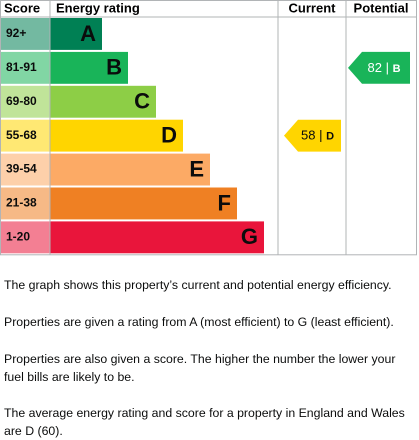 This screenshot has width=419, height=440. What do you see at coordinates (308, 135) in the screenshot?
I see `current-part: 58` at bounding box center [308, 135].